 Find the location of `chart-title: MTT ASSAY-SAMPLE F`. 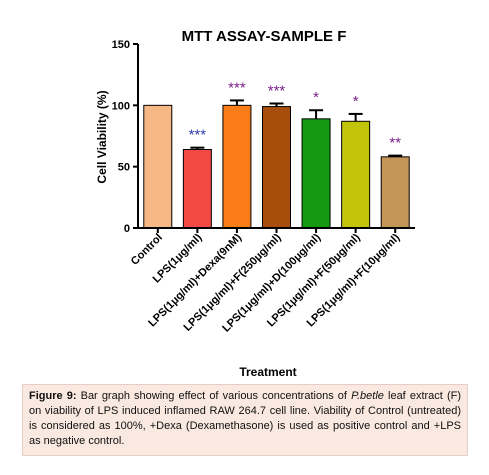

chart-title: MTT ASSAY-SAMPLE F is located at coordinates (264, 36).